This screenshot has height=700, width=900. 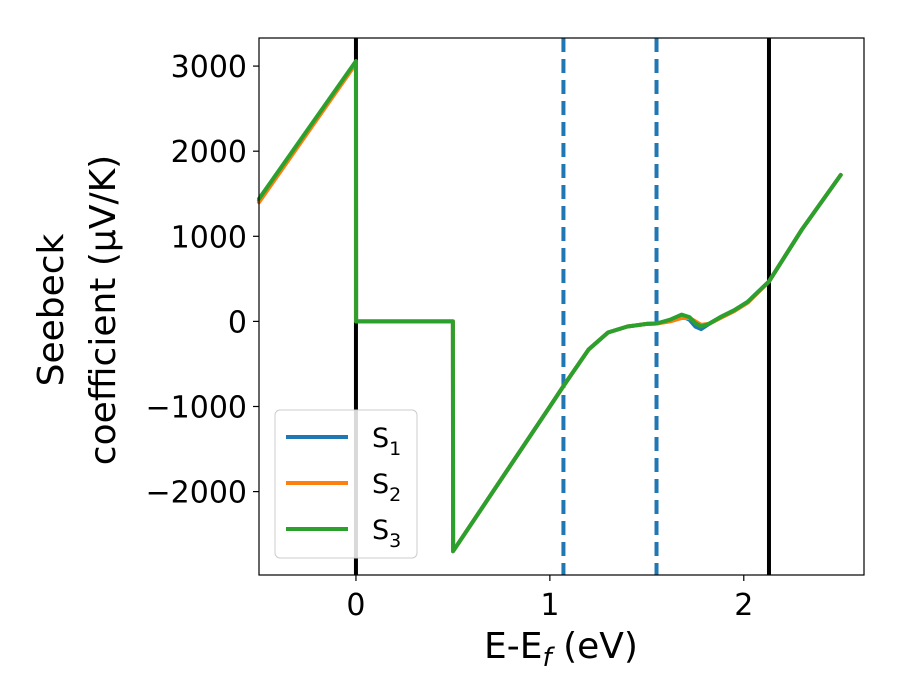 What do you see at coordinates (386, 533) in the screenshot?
I see `legend-label-s3: S3` at bounding box center [386, 533].